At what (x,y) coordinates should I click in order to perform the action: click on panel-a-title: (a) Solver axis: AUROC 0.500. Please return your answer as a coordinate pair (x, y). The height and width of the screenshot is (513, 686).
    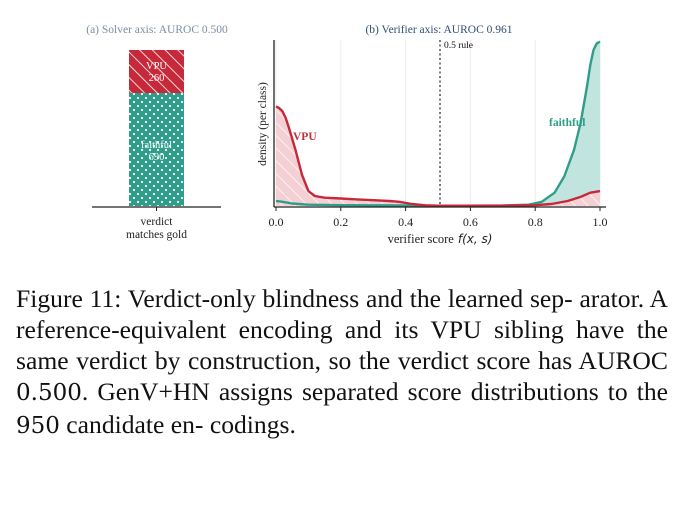
    Looking at the image, I should click on (157, 30).